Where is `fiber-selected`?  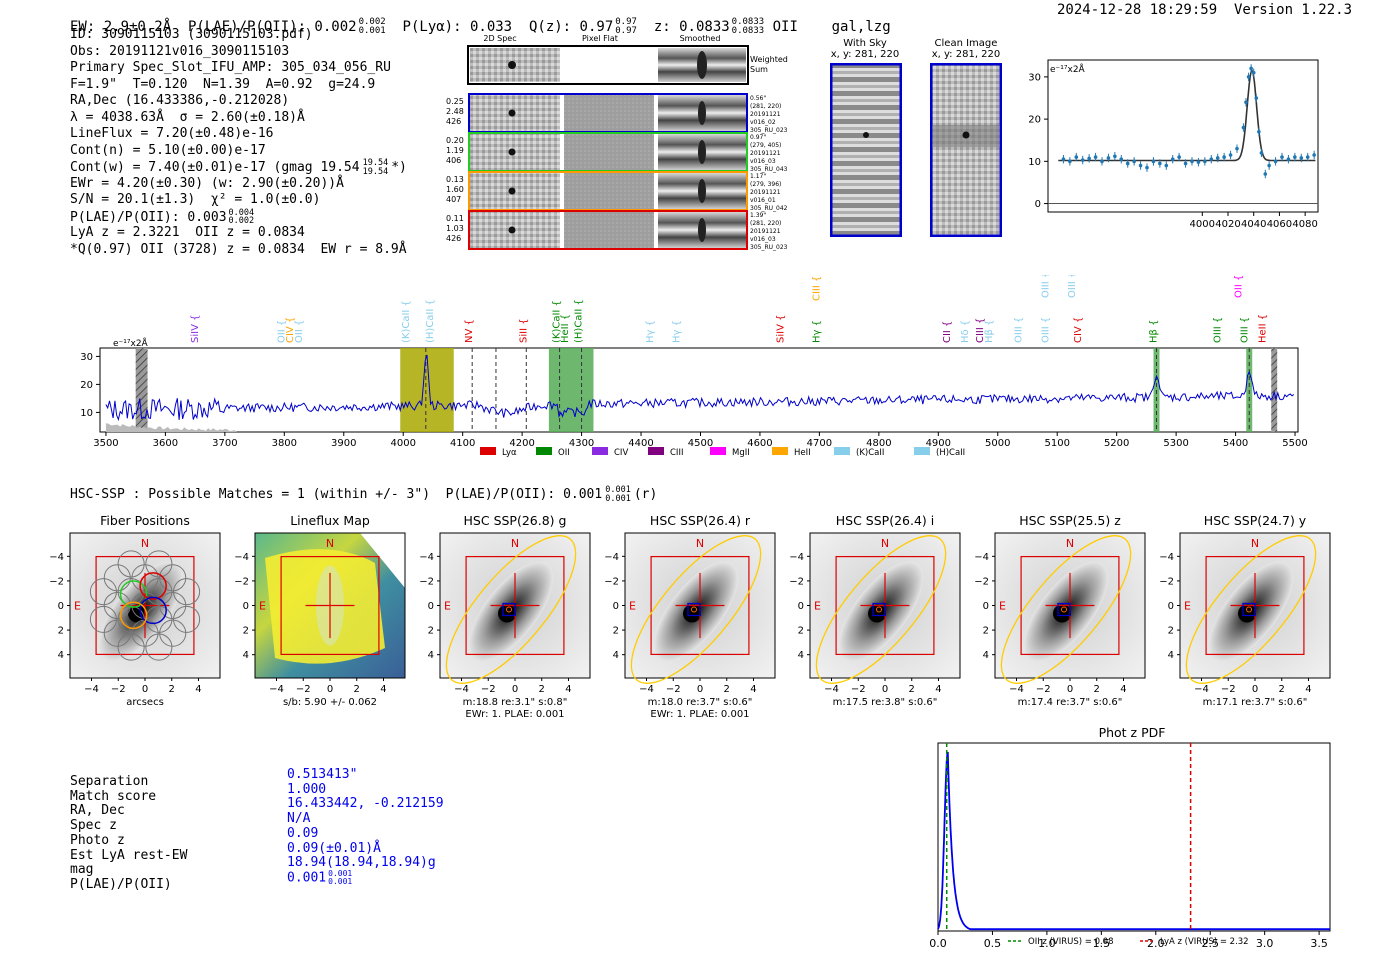 fiber-selected is located at coordinates (133, 594).